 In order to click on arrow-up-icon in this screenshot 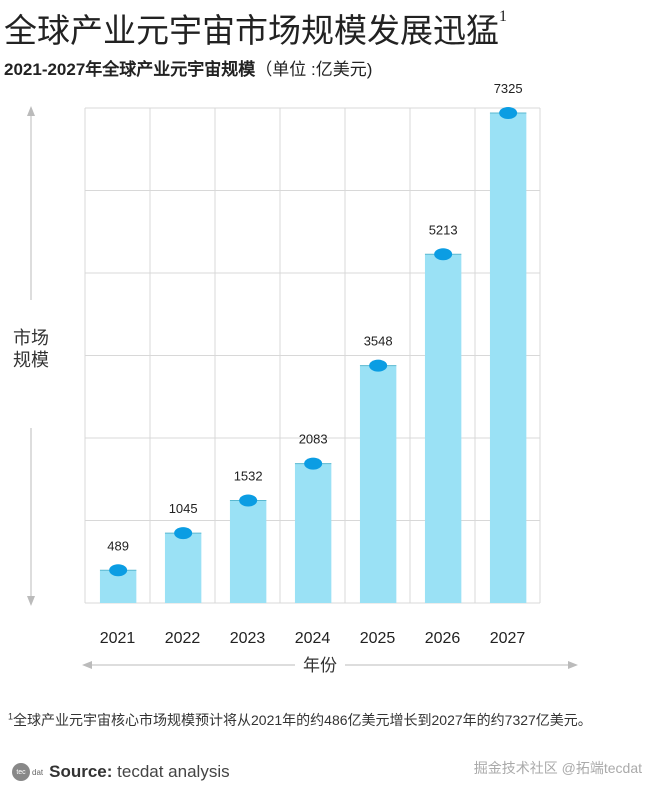, I will do `click(31, 111)`.